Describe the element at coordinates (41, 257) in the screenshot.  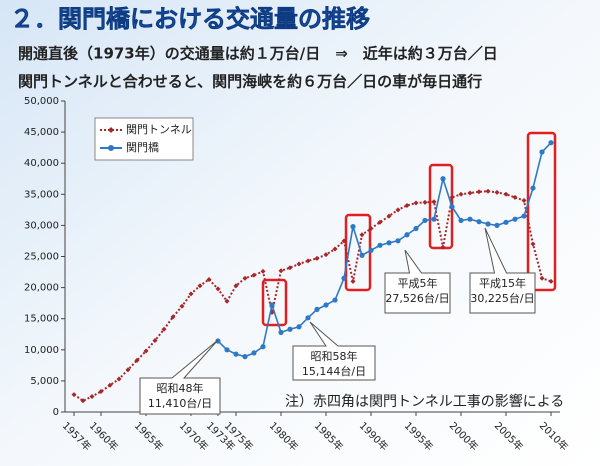
I see `y-tick-label: 25,000` at that location.